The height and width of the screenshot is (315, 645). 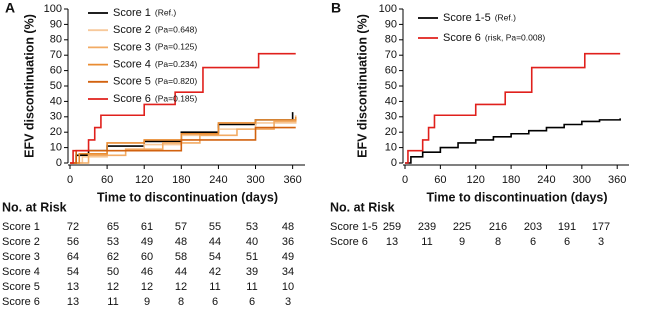 I want to click on legend-label: Score 6, so click(x=132, y=99).